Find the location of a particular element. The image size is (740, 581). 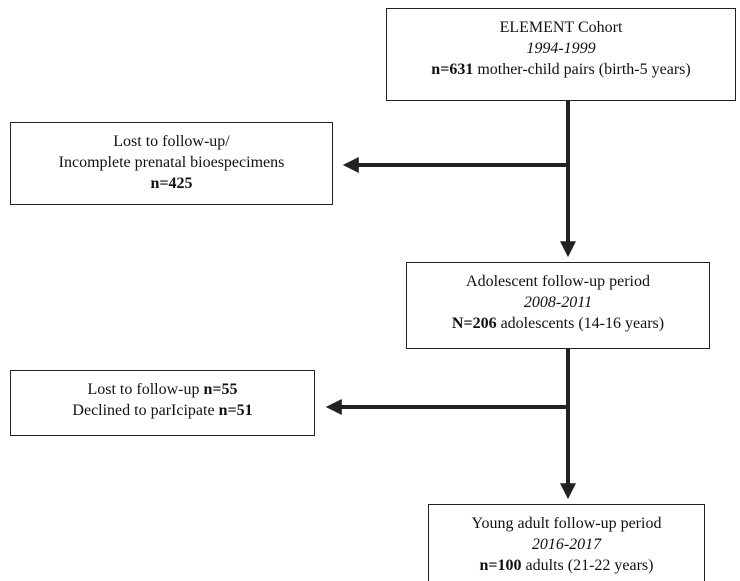

node-description: mother-child pairs (birth-5 years) is located at coordinates (584, 69).